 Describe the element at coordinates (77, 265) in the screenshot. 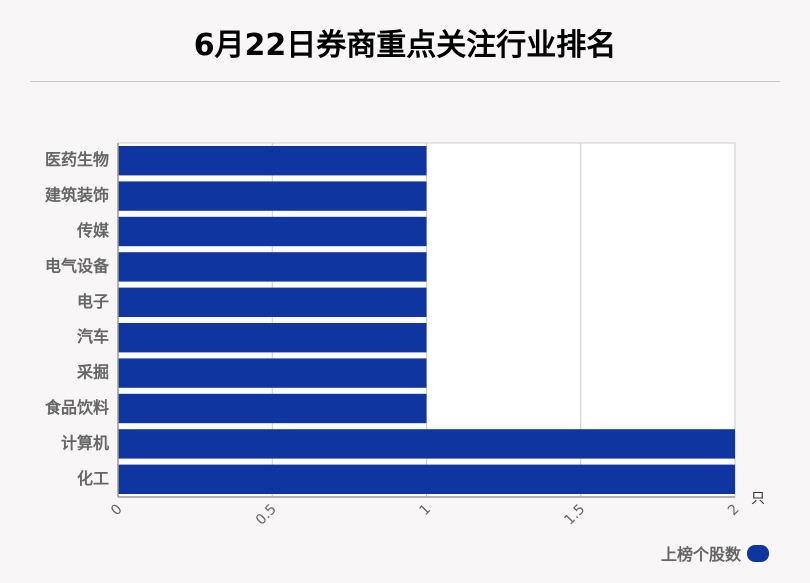

I see `y-category-label: 电气设备` at that location.